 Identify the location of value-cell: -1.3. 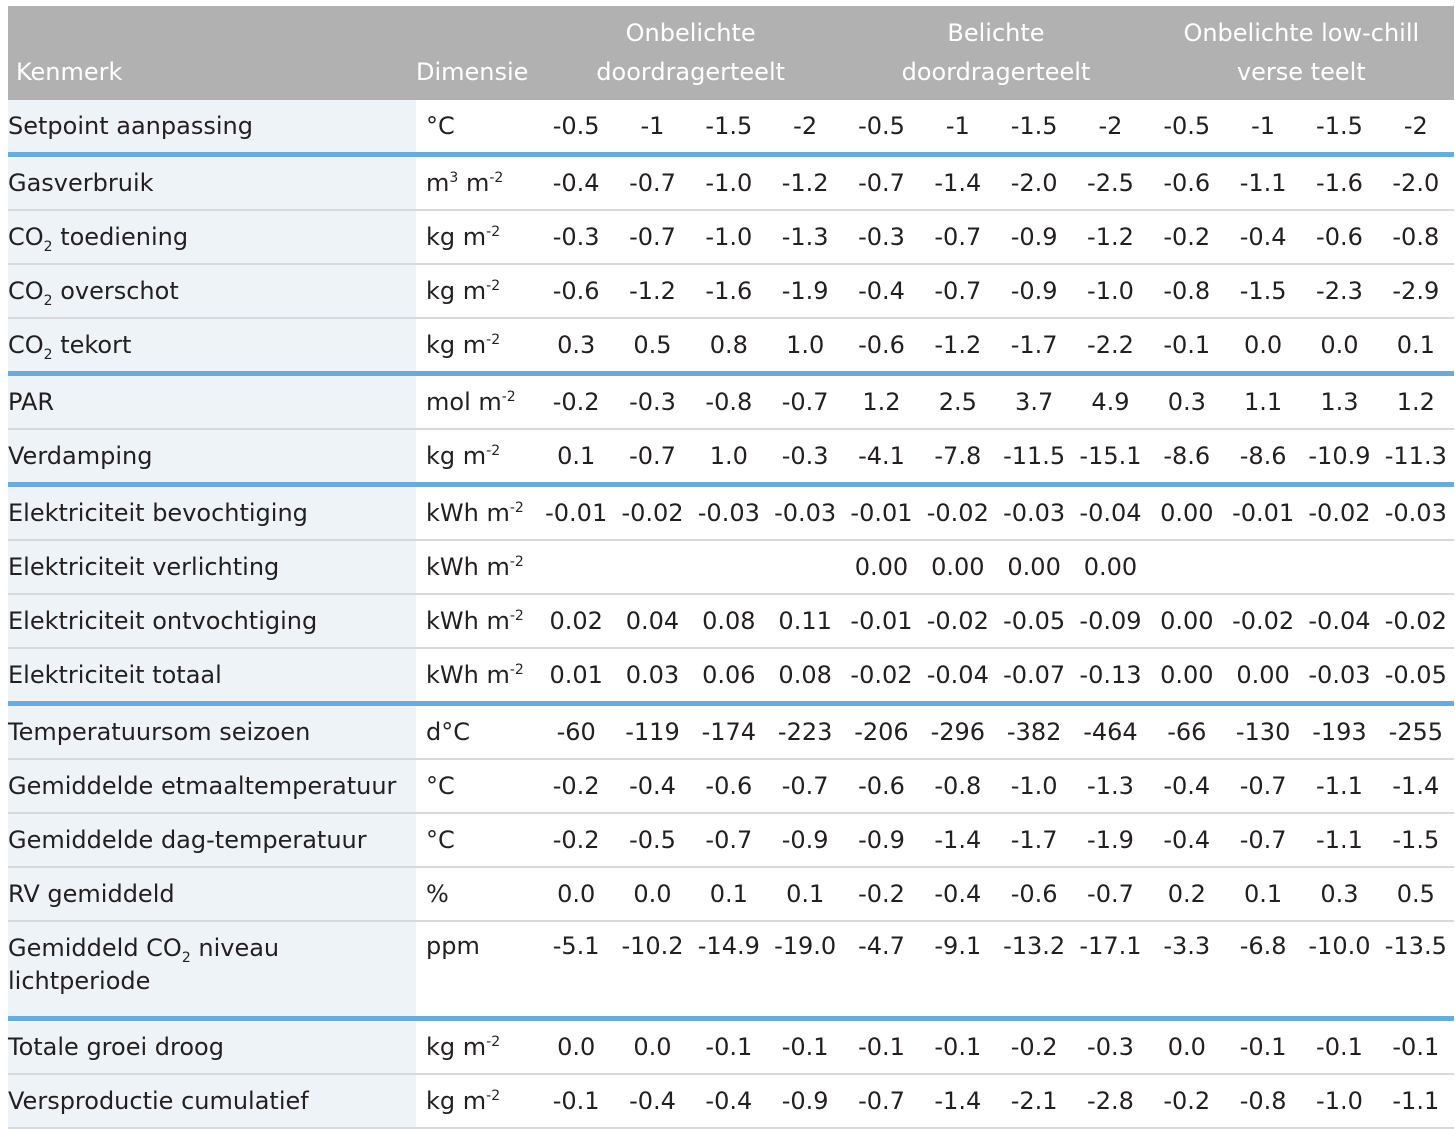
(805, 237).